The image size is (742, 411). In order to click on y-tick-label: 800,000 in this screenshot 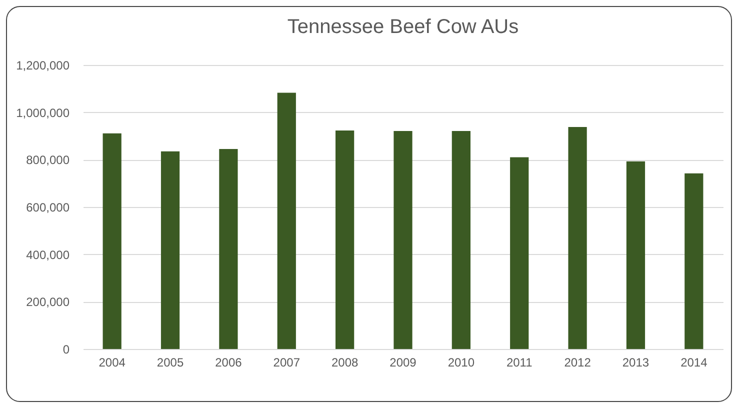, I will do `click(48, 160)`.